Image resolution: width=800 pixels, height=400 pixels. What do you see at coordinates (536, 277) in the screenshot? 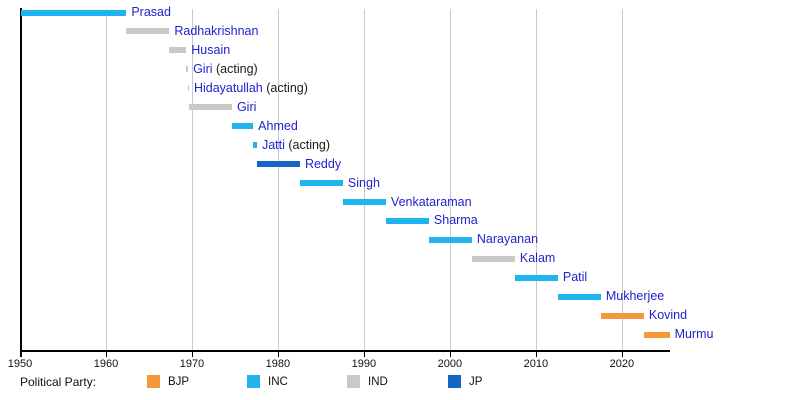
I see `term-bar-patil` at bounding box center [536, 277].